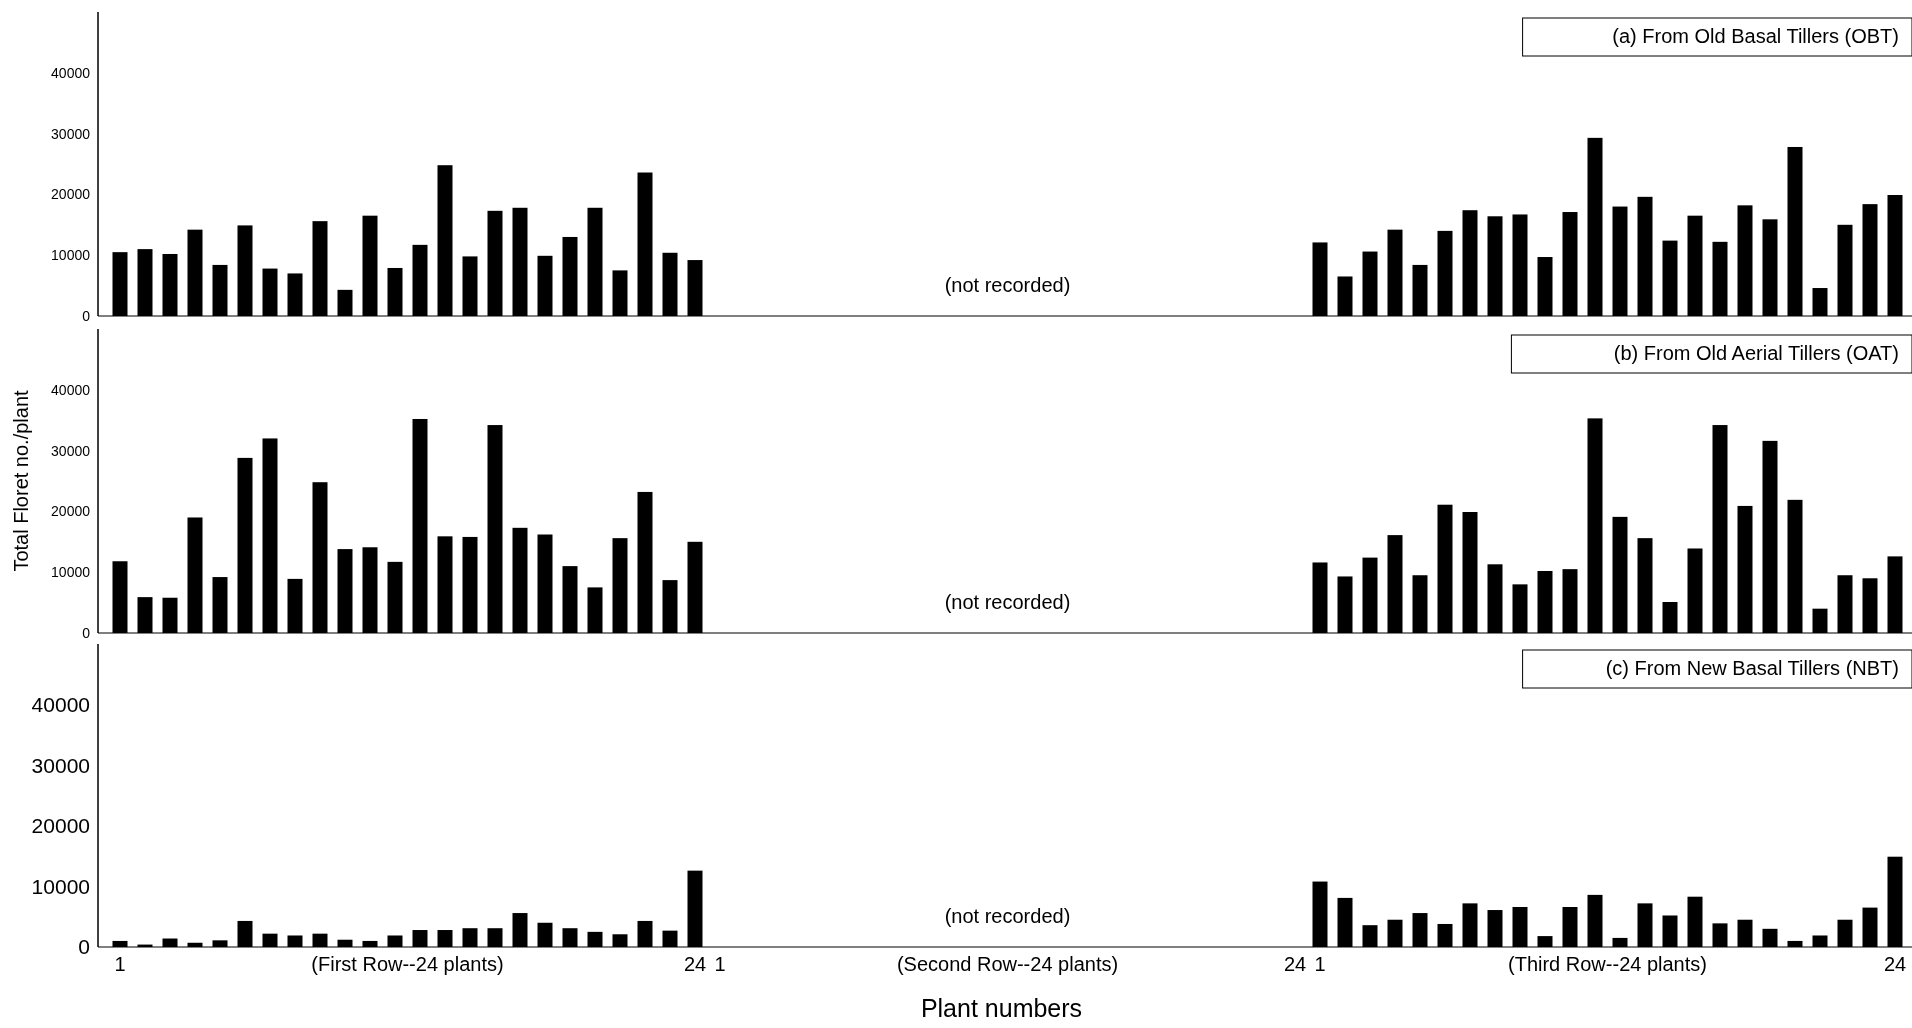 The image size is (1912, 1028). What do you see at coordinates (1607, 964) in the screenshot?
I see `text: (Third Row--24 plants)` at bounding box center [1607, 964].